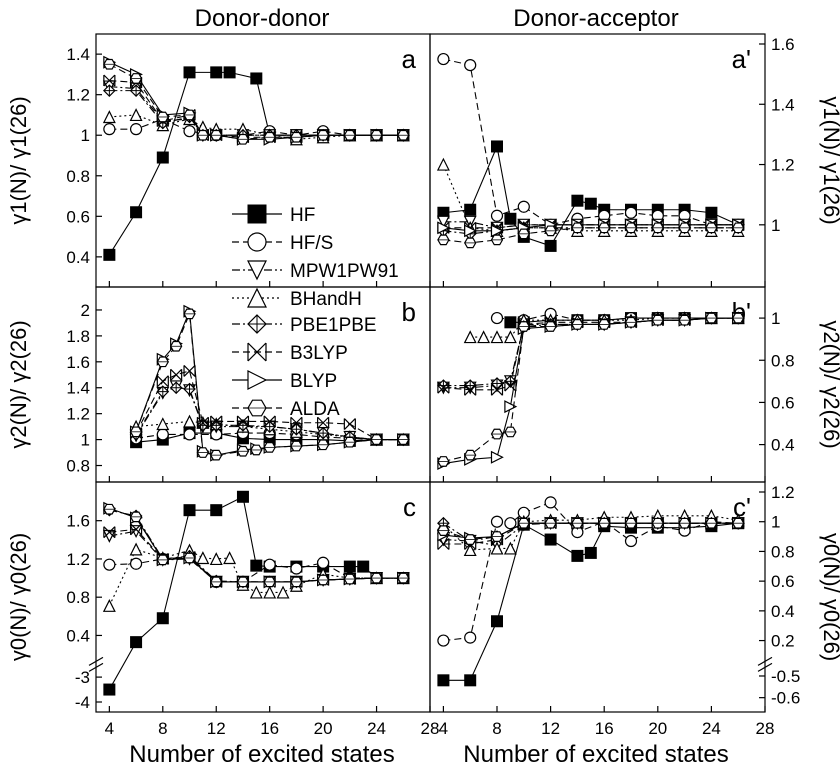 This screenshot has width=840, height=767. I want to click on column-titles: Donor-donor Donor-acceptor, so click(437, 18).